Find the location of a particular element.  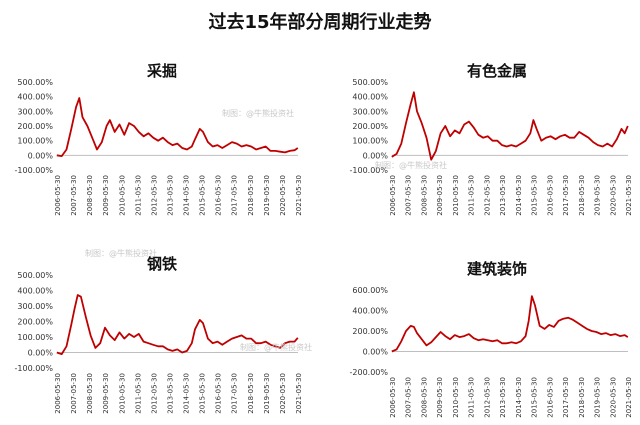

chart-title: 采掘 is located at coordinates (161, 71).